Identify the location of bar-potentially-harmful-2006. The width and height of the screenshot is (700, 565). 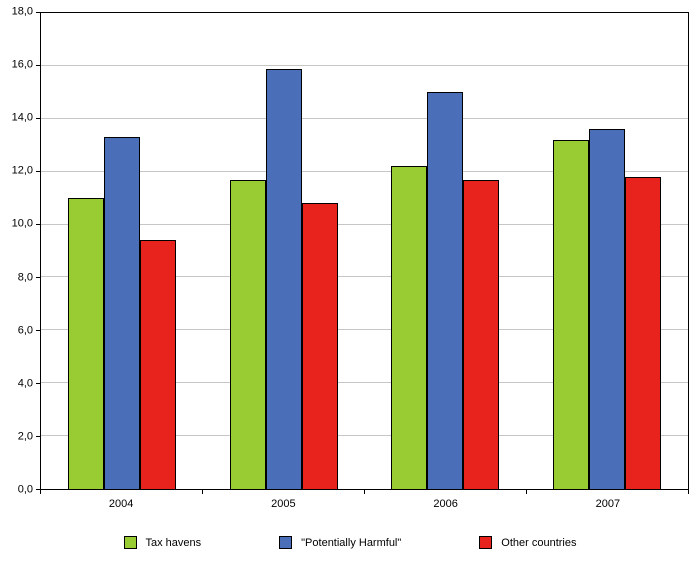
(445, 290).